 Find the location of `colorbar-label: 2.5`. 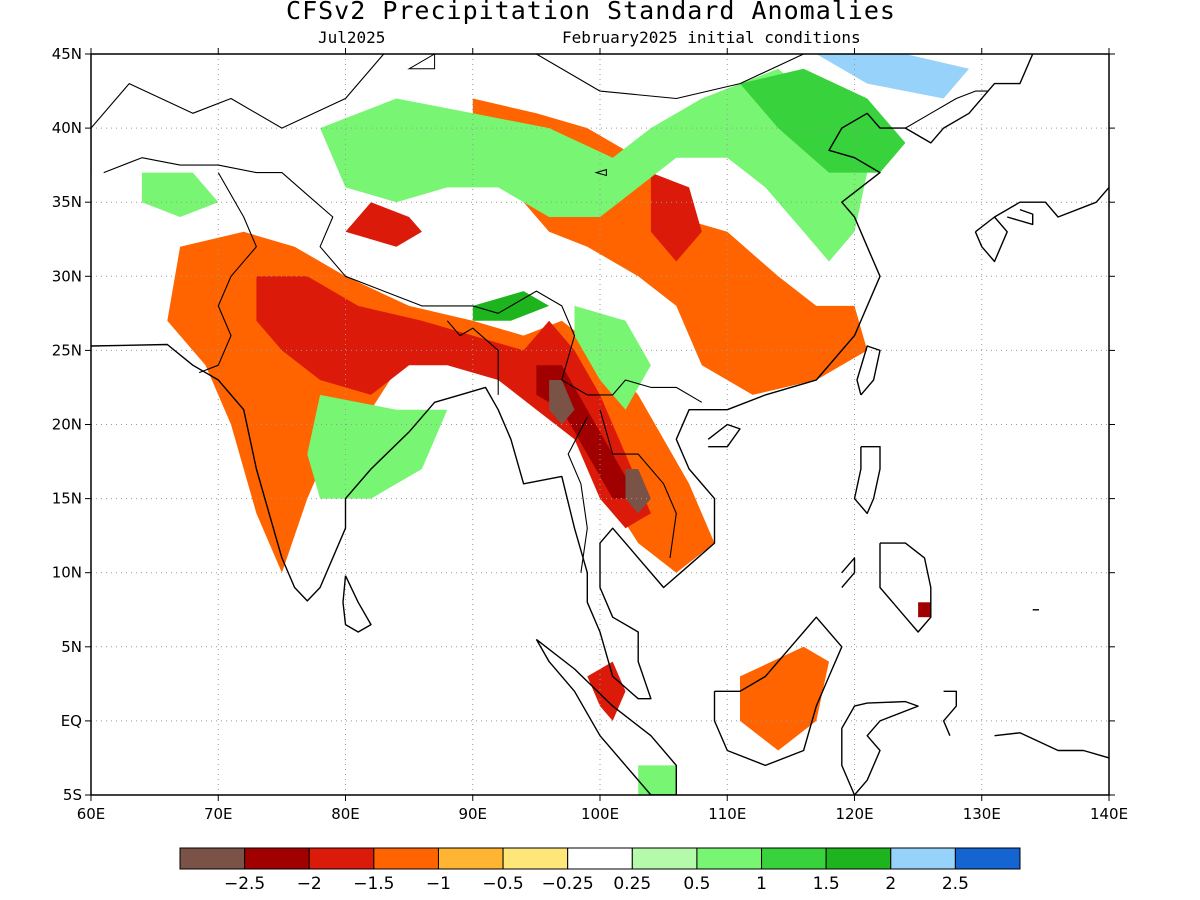

colorbar-label: 2.5 is located at coordinates (955, 884).